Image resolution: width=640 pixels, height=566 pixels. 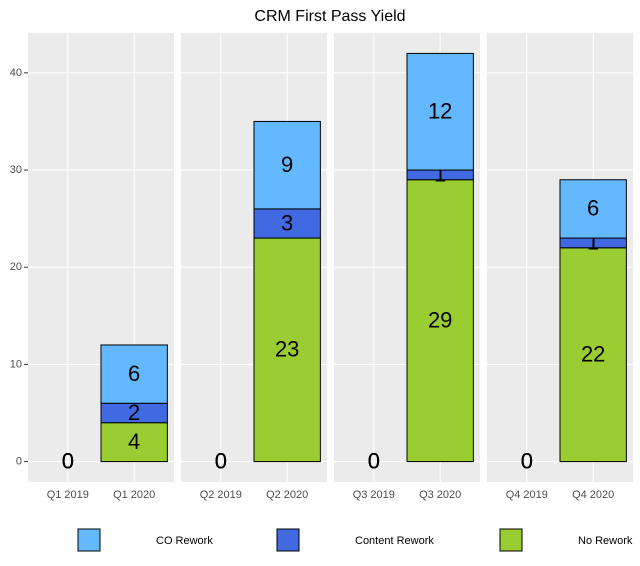 What do you see at coordinates (440, 495) in the screenshot?
I see `x-tick-label: Q3 2020` at bounding box center [440, 495].